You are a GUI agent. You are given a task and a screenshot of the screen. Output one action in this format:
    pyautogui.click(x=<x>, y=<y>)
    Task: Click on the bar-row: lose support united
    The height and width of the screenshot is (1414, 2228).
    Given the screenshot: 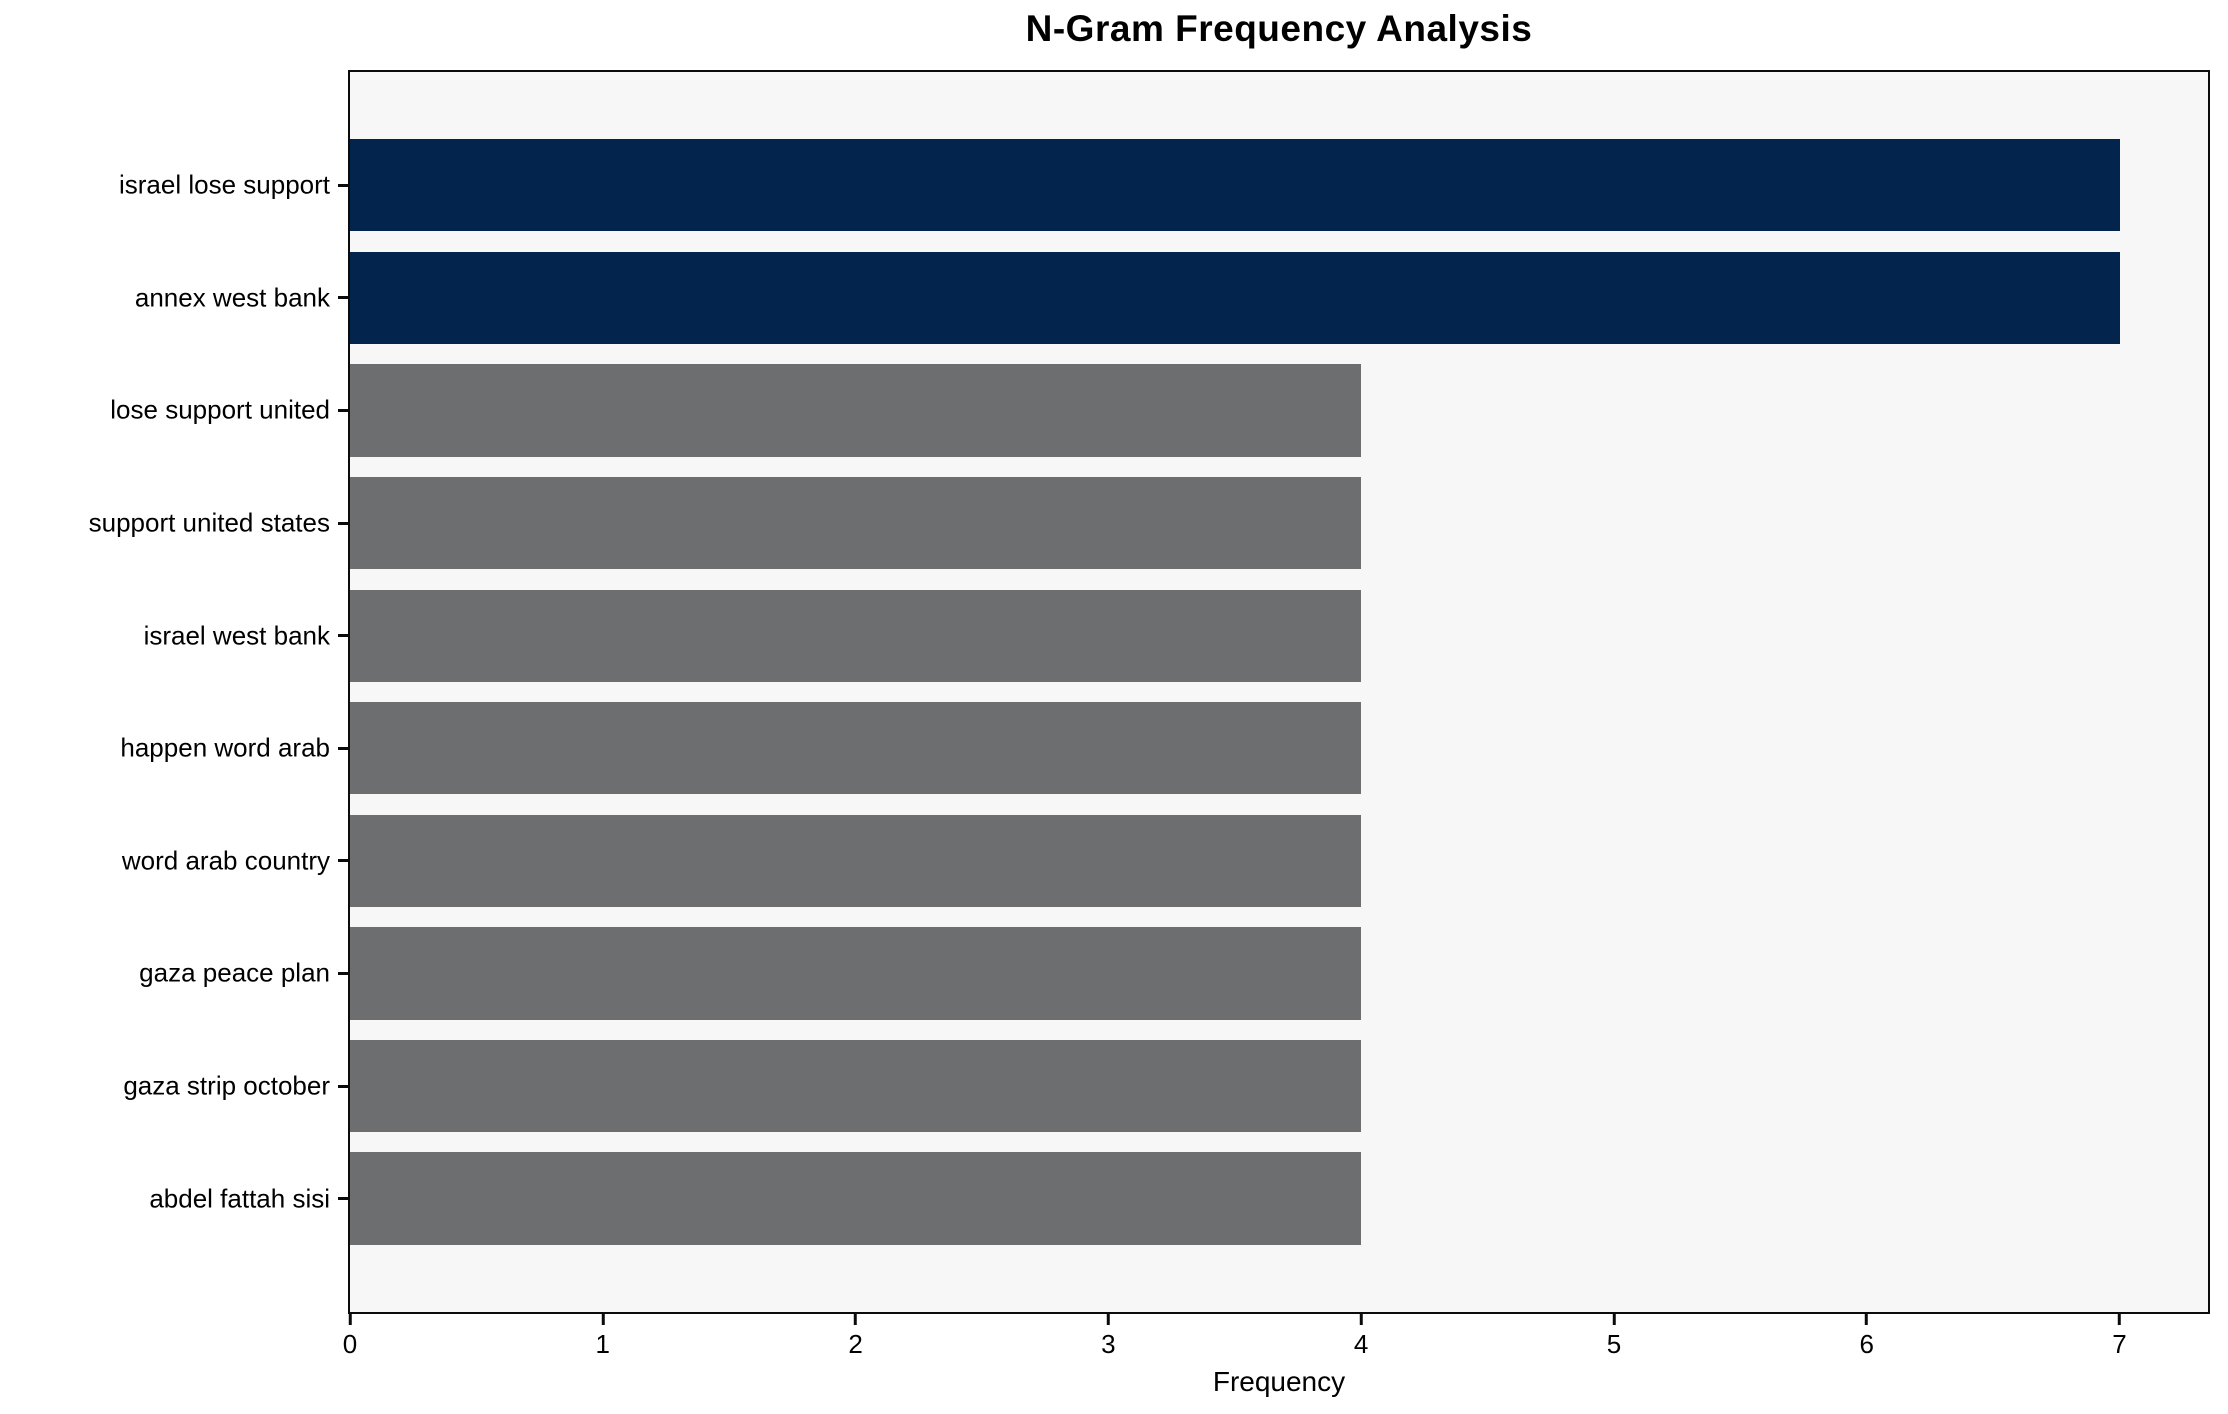 What is the action you would take?
    pyautogui.click(x=1159, y=410)
    